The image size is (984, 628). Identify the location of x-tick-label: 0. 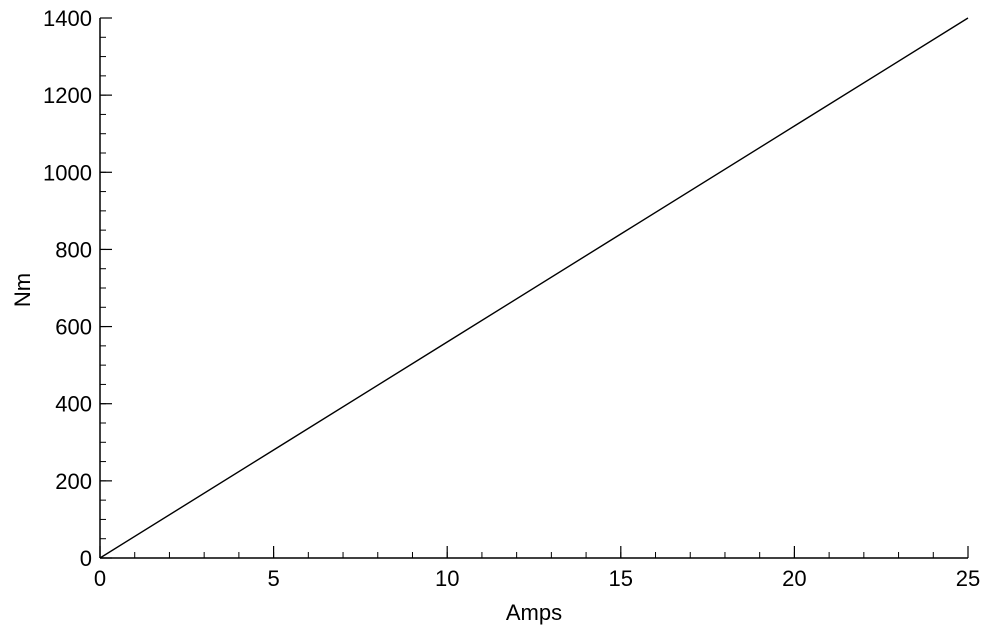
(100, 578).